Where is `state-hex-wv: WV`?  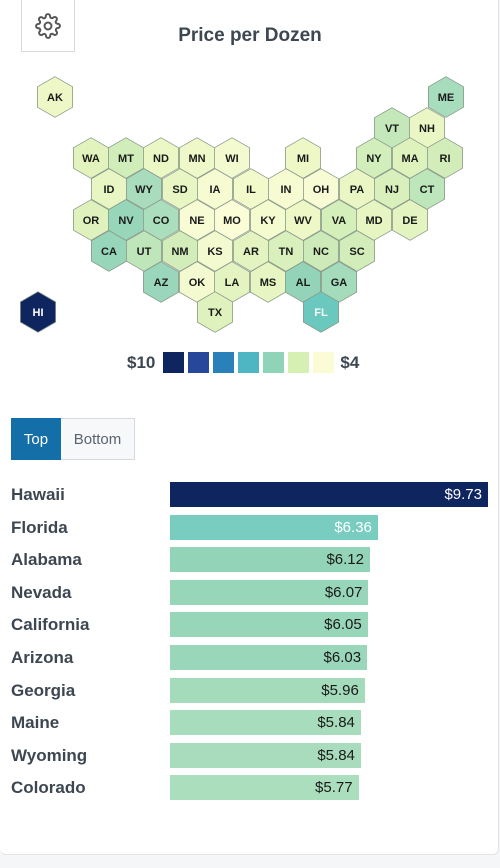 state-hex-wv: WV is located at coordinates (303, 220).